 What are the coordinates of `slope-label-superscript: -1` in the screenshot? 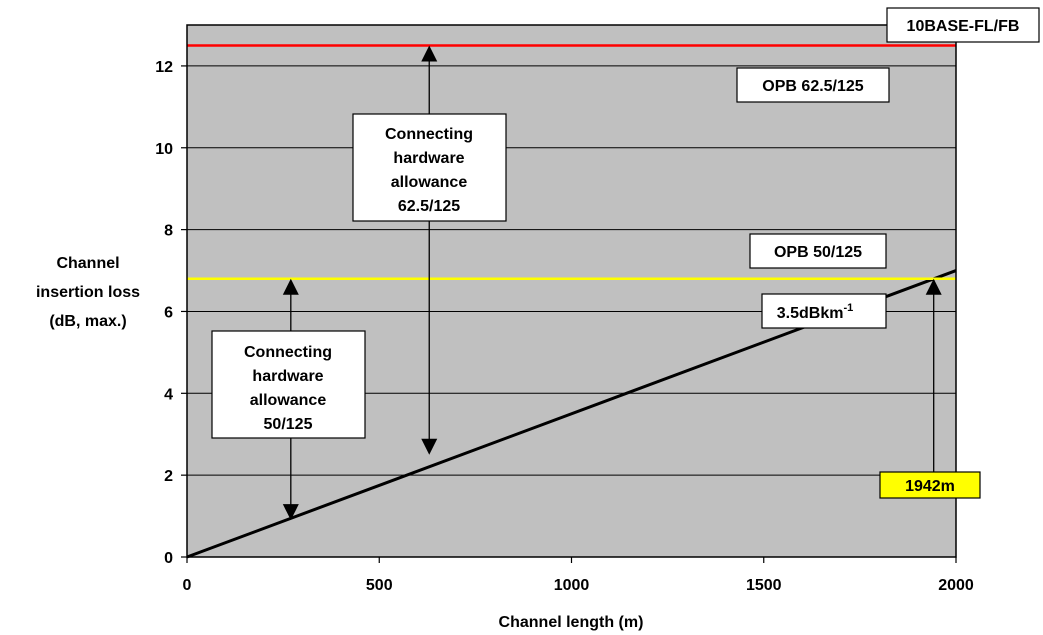 It's located at (848, 308).